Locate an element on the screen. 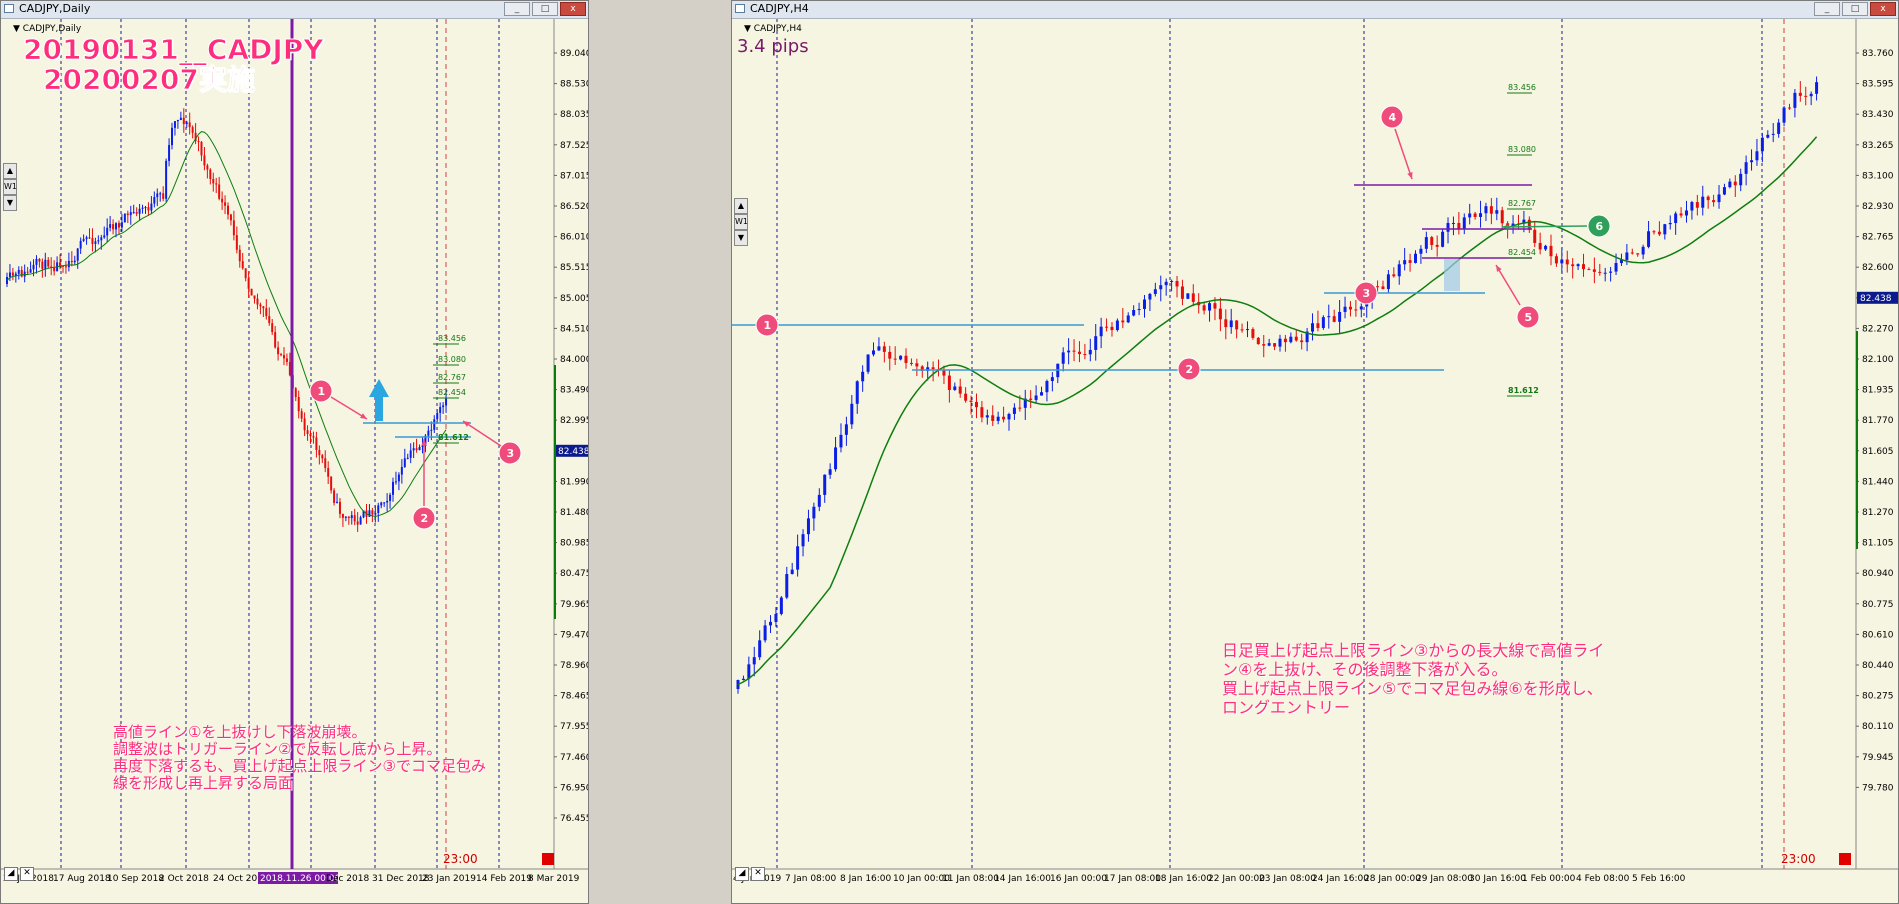 This screenshot has height=904, width=1899. price-label: 77.955 is located at coordinates (574, 727).